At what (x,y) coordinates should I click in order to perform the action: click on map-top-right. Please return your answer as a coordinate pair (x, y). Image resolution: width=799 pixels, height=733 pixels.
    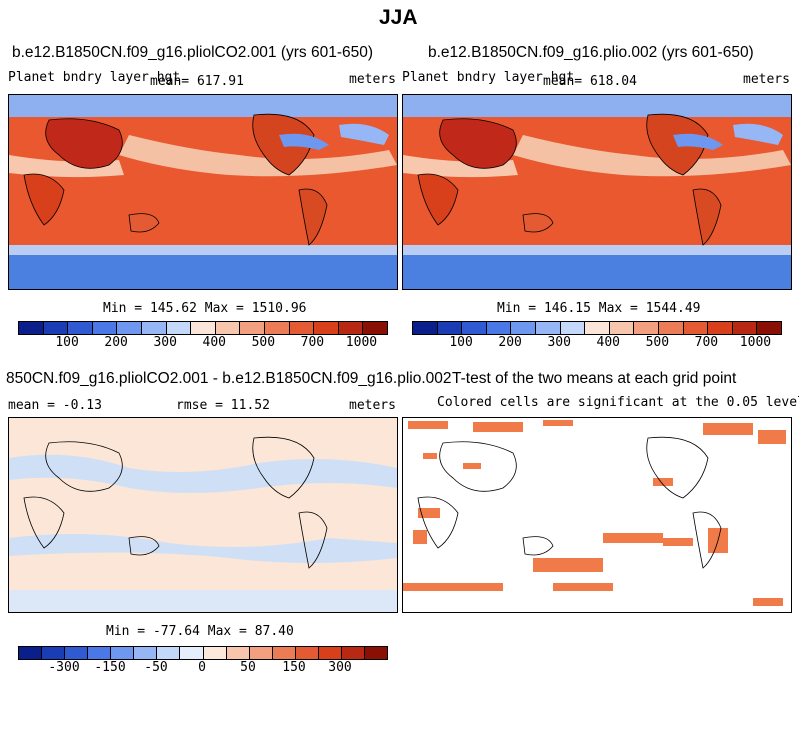
    Looking at the image, I should click on (597, 192).